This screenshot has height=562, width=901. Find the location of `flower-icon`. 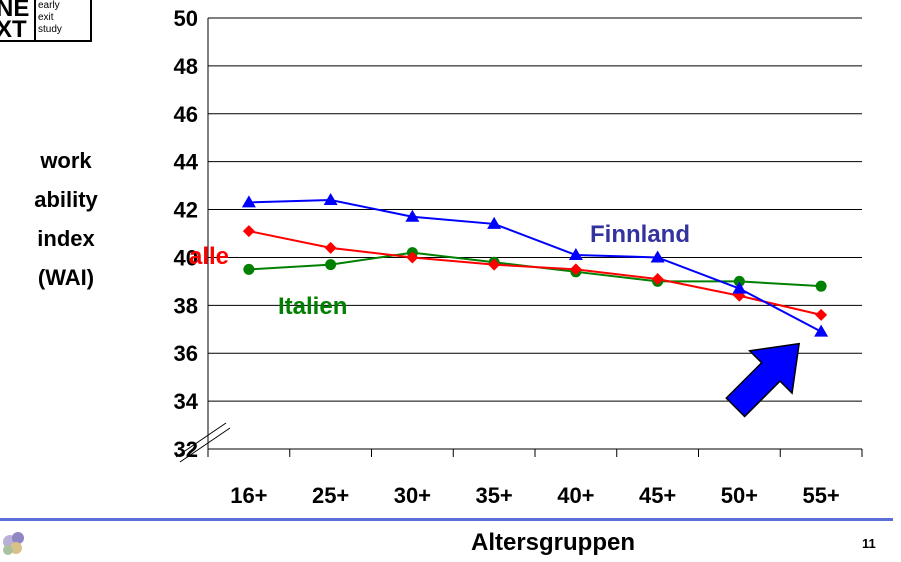

flower-icon is located at coordinates (13, 543).